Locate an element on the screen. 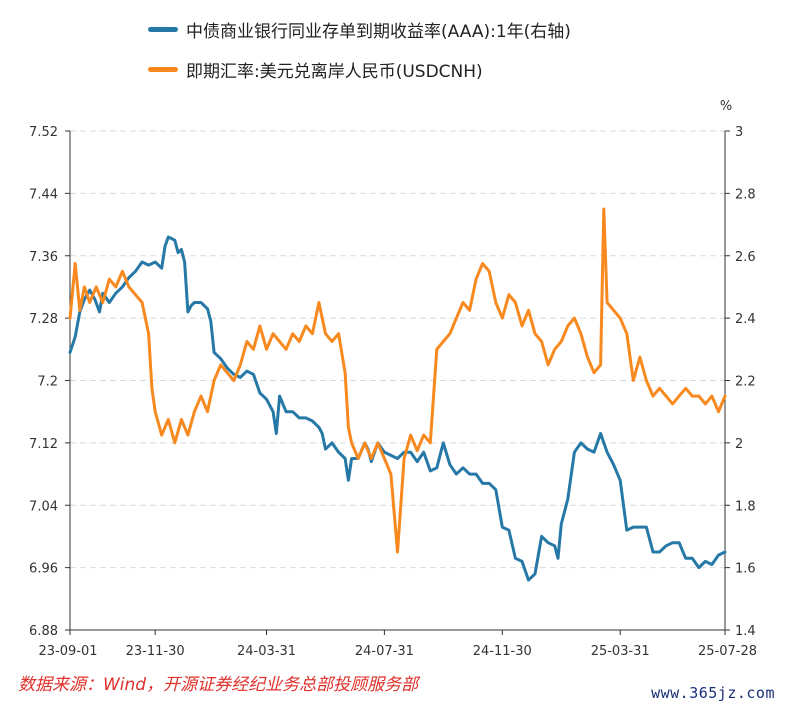  left-tick-label: 7.52 is located at coordinates (43, 132).